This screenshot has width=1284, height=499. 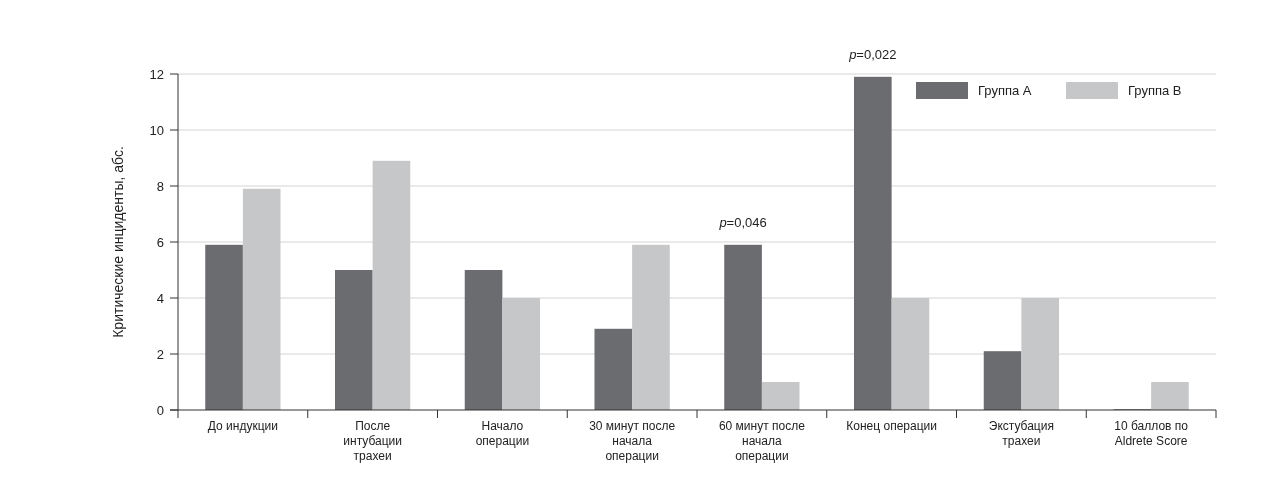 I want to click on x-tick-label: Экстубация трахеи, so click(x=1021, y=433).